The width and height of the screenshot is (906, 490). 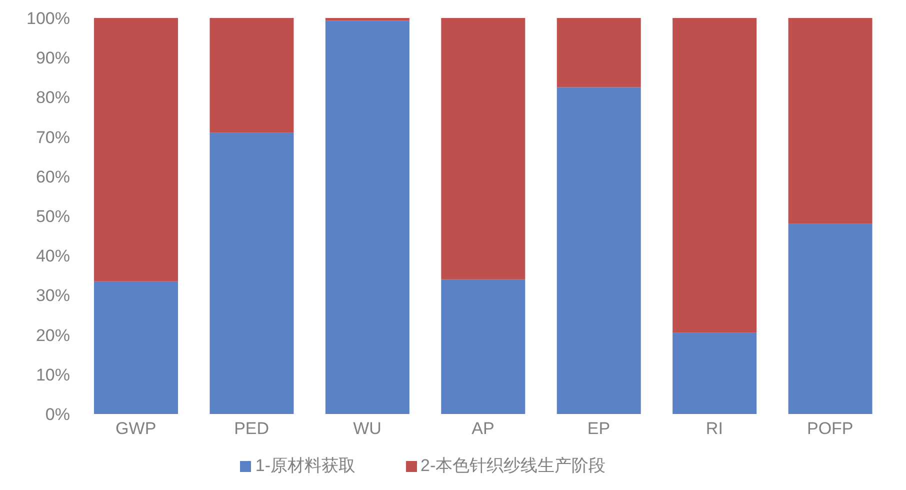 I want to click on y-tick-label: 70%, so click(x=53, y=137).